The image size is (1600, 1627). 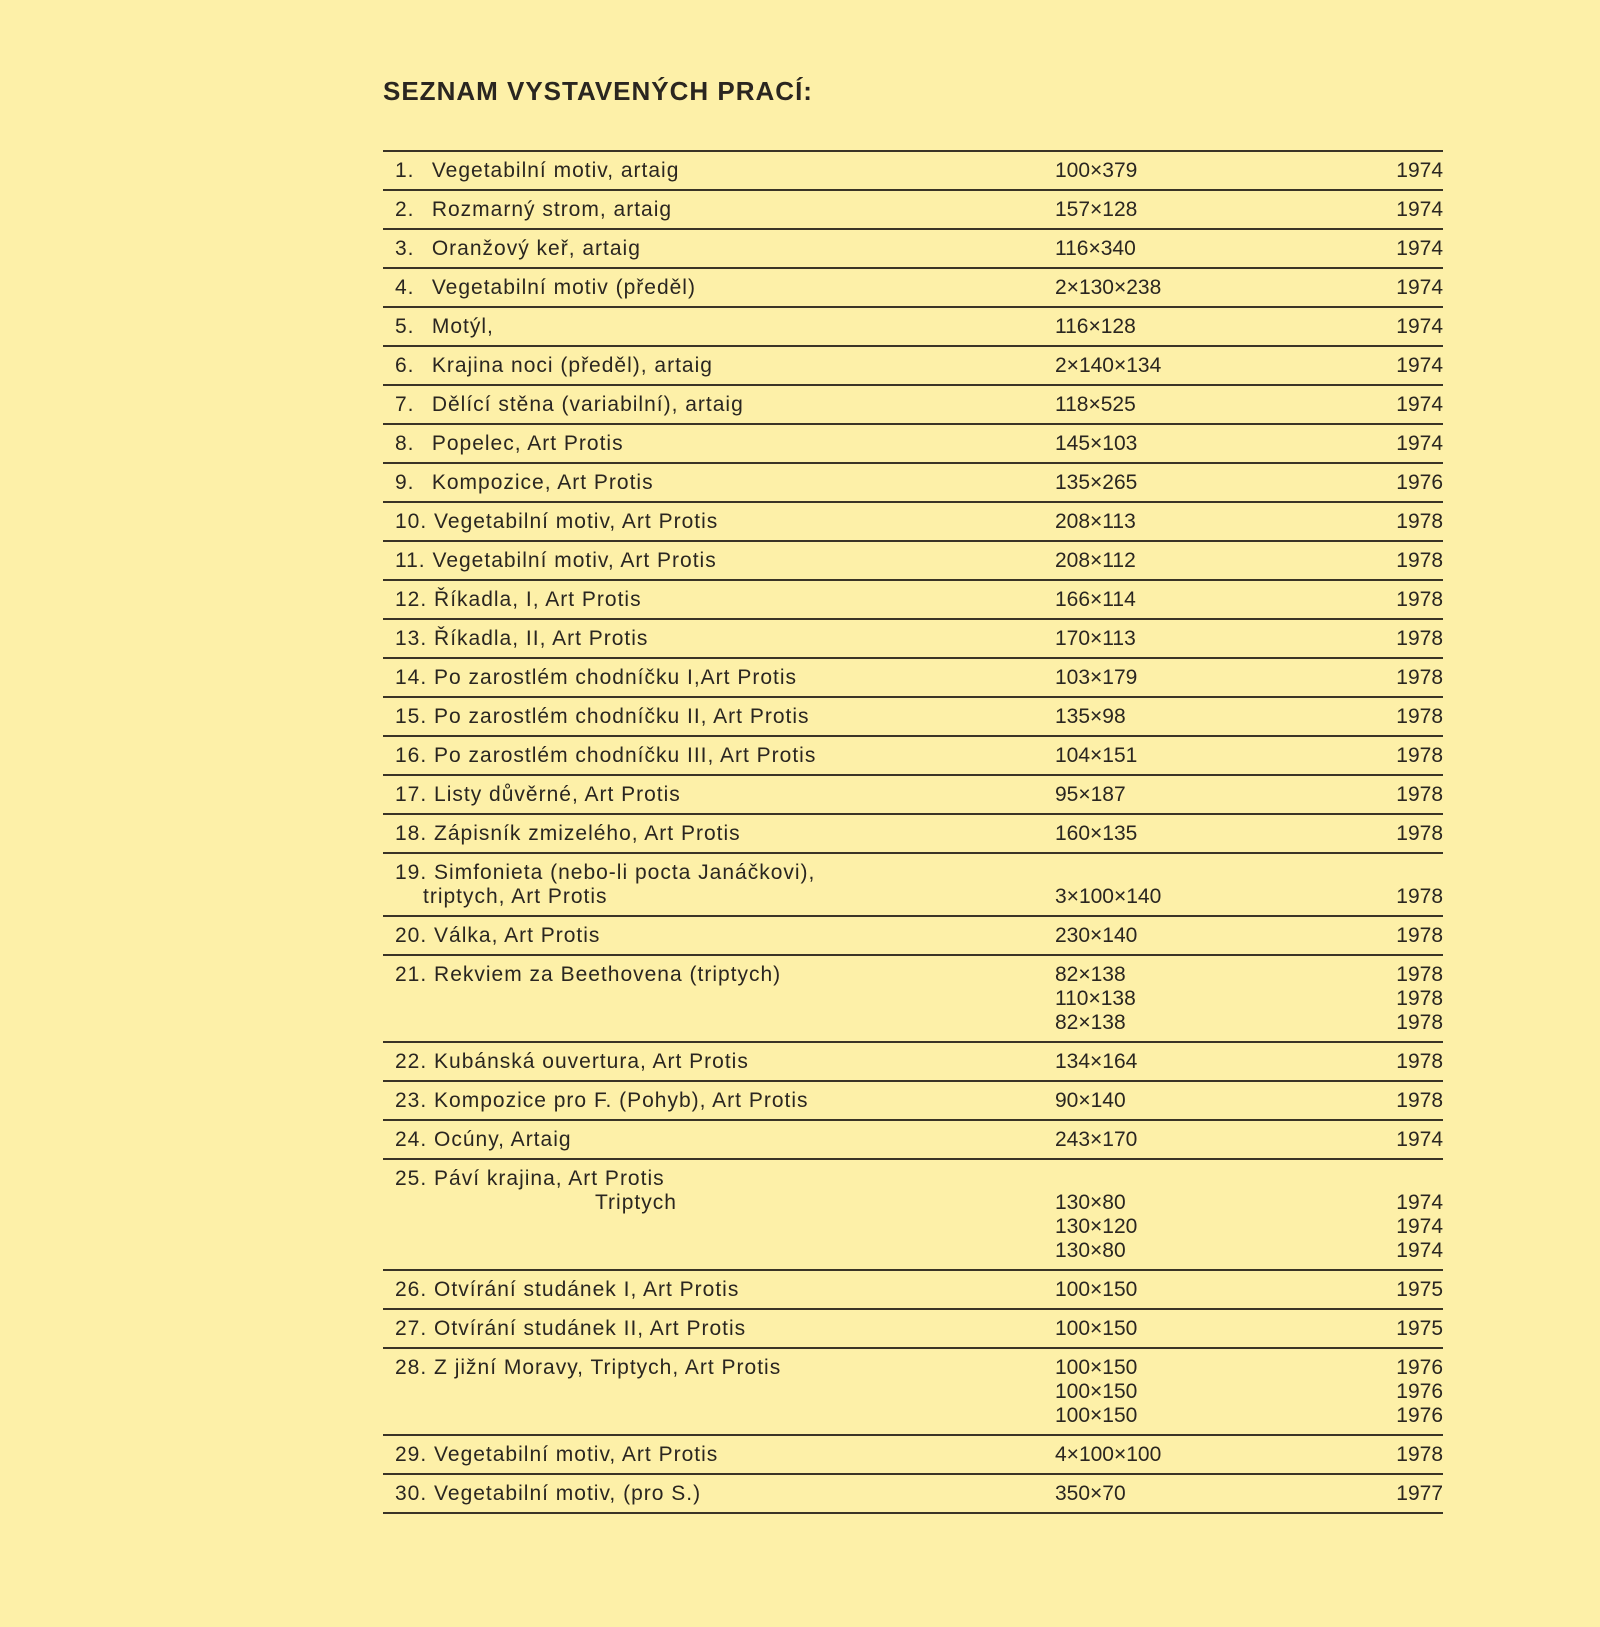 What do you see at coordinates (557, 521) in the screenshot?
I see `work-title-line: 10. Vegetabilní motiv, Art Protis` at bounding box center [557, 521].